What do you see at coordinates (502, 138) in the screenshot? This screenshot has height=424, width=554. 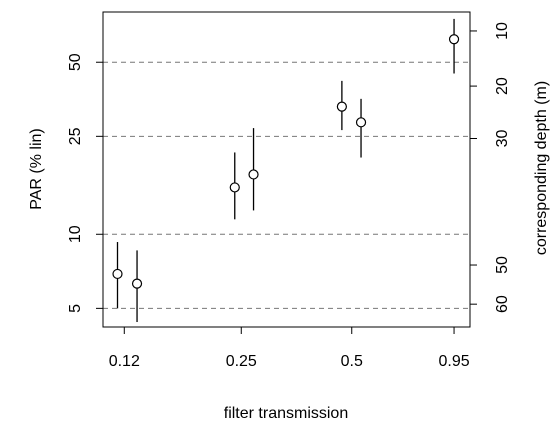 I see `y2-tick-label: 30` at bounding box center [502, 138].